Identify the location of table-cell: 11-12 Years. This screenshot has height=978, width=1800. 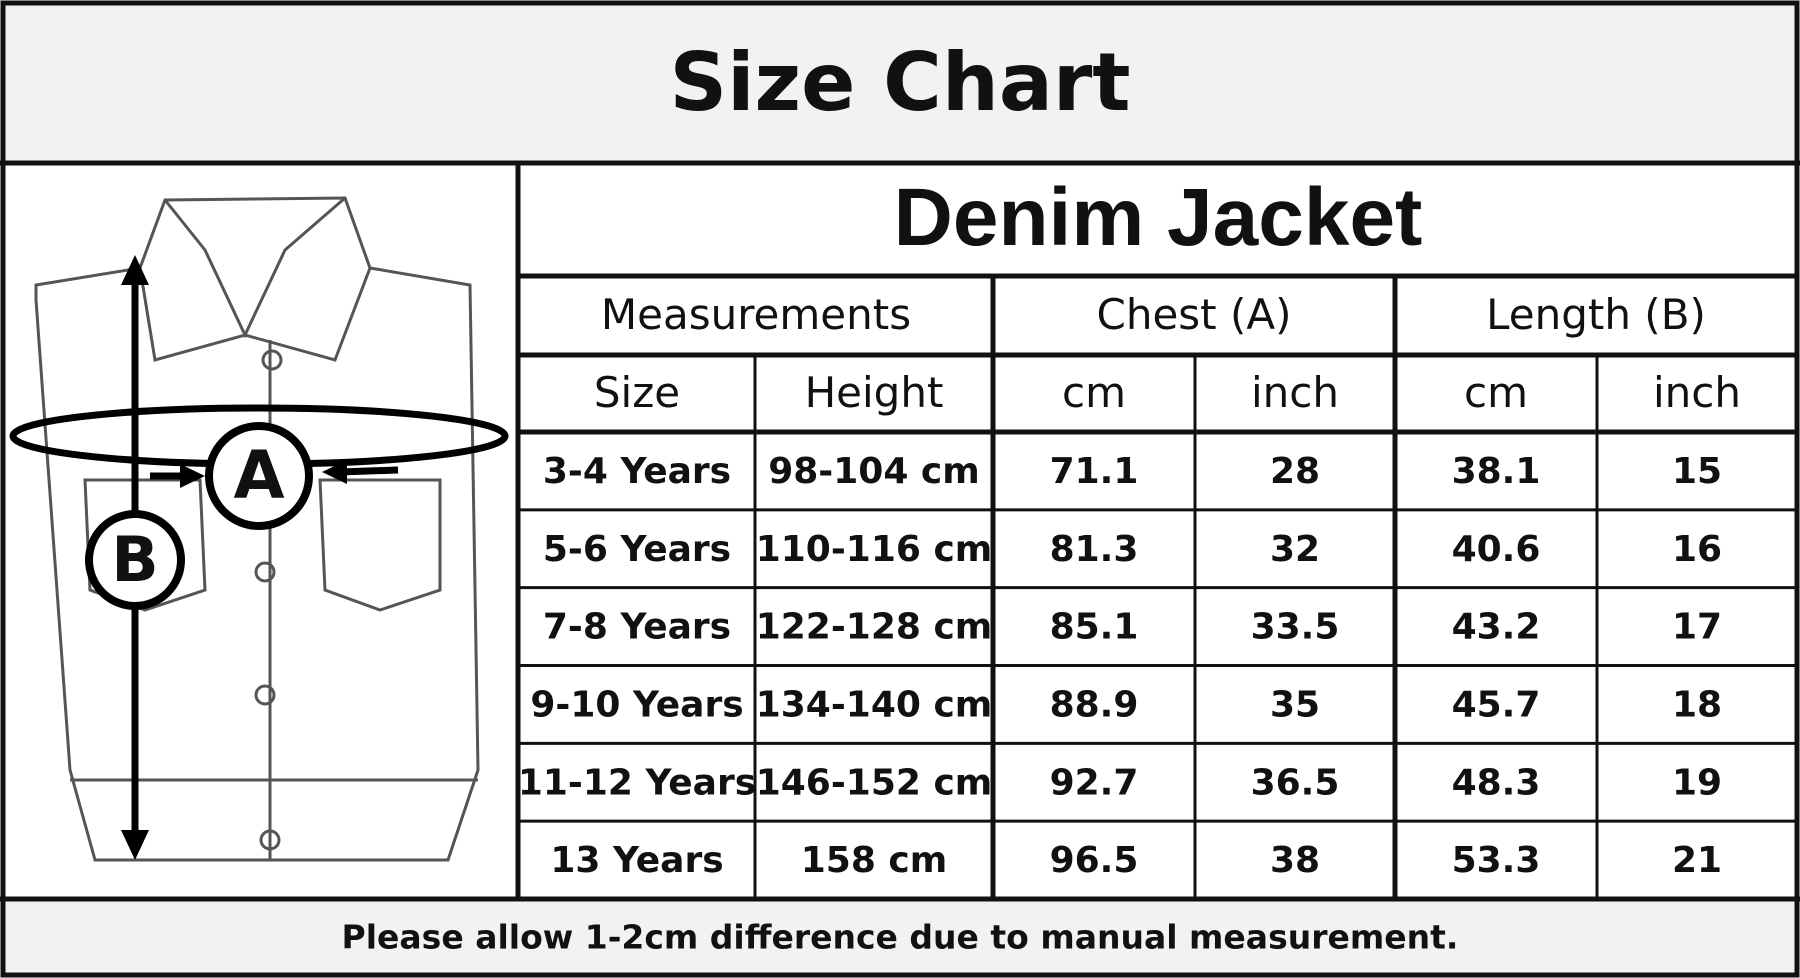
(637, 782).